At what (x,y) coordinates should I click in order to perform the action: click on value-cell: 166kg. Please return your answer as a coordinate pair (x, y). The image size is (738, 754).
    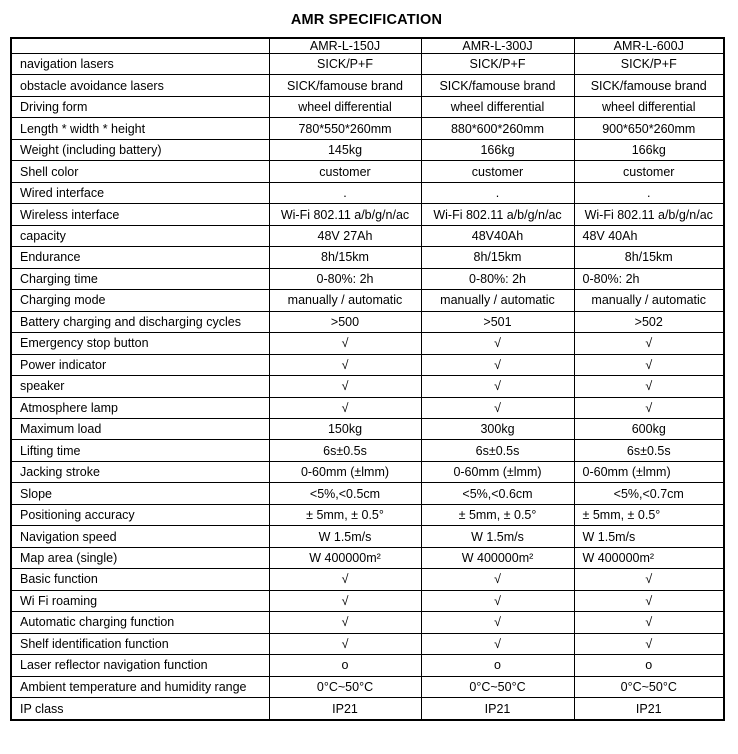
    Looking at the image, I should click on (649, 150).